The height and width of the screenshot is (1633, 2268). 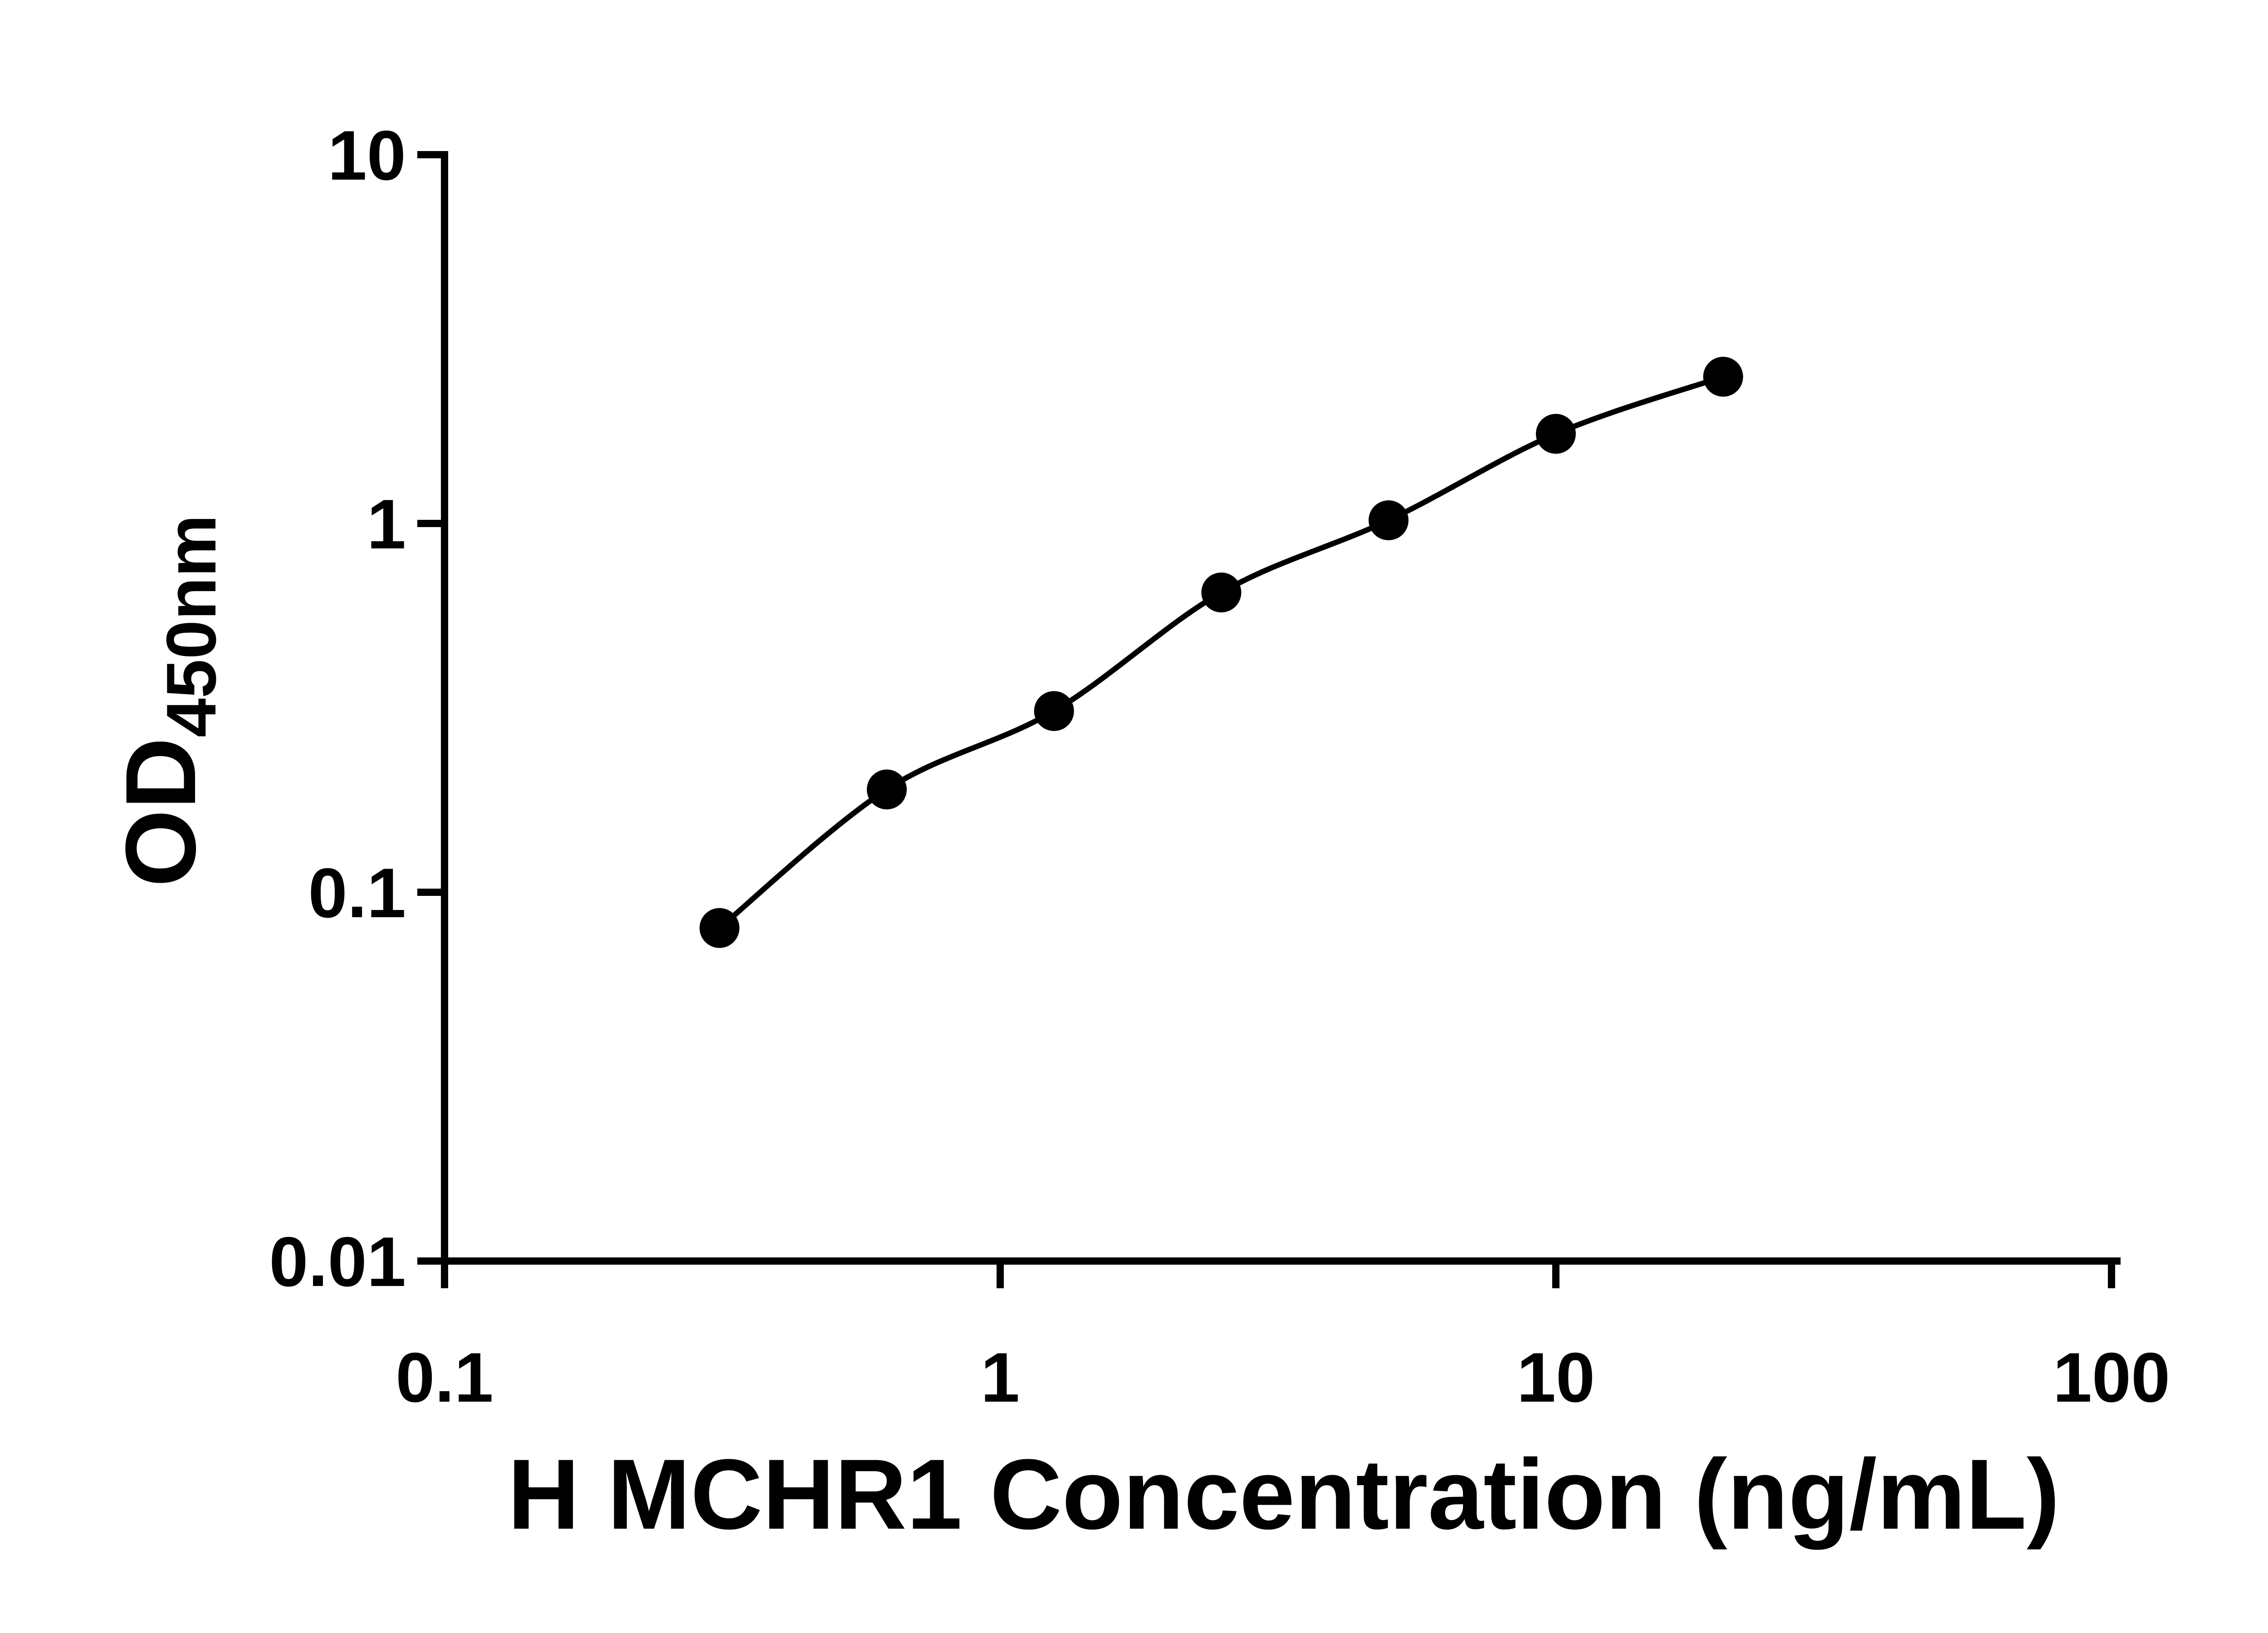 I want to click on x-tick-label: 0.1, so click(x=445, y=1377).